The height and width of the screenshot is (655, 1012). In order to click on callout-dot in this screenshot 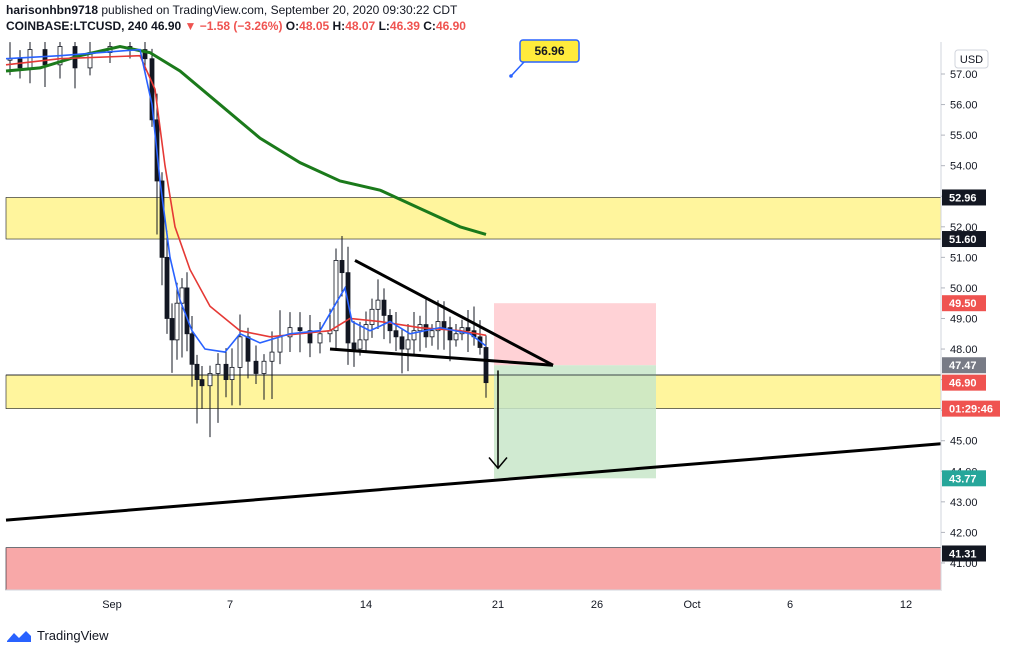, I will do `click(511, 76)`.